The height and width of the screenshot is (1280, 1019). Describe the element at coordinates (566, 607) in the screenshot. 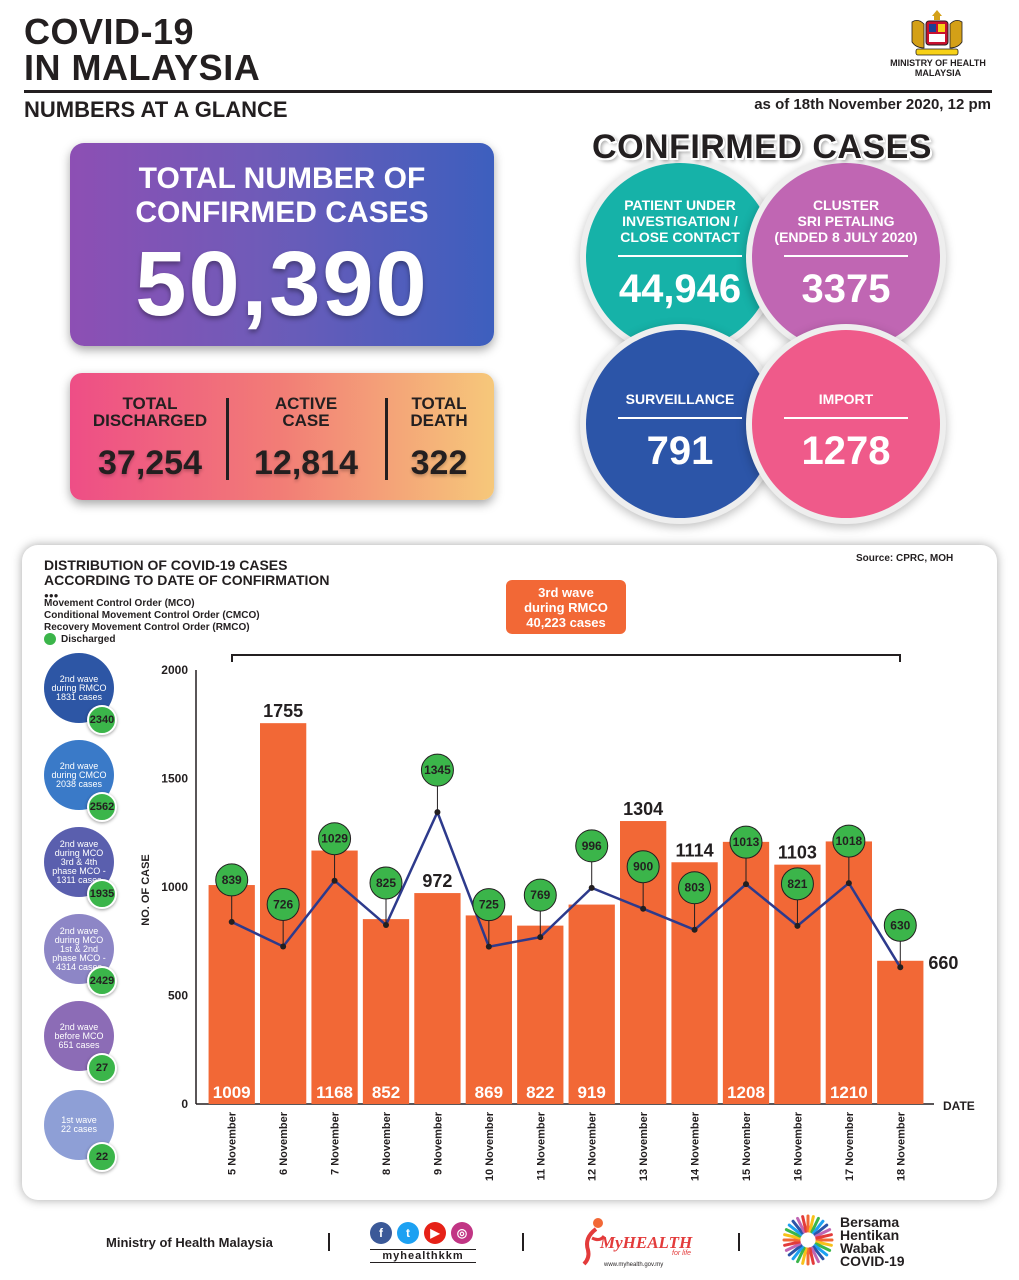

I see `wave3-line-2: during RMCO` at that location.